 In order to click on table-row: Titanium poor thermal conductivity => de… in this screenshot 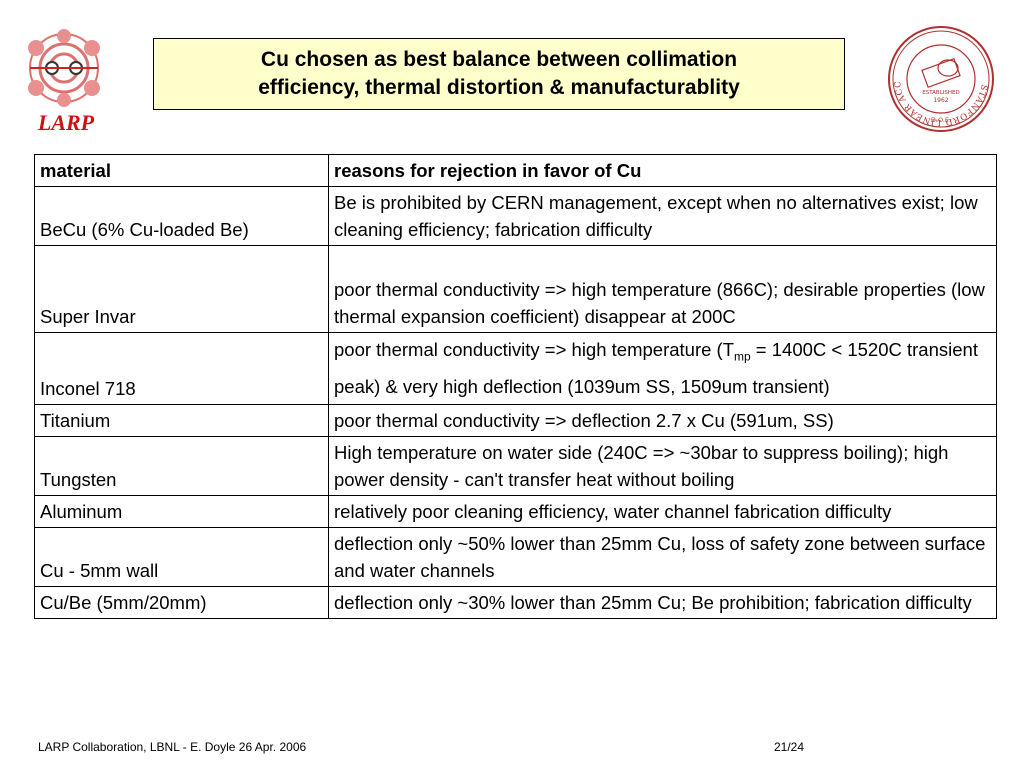, I will do `click(515, 420)`.